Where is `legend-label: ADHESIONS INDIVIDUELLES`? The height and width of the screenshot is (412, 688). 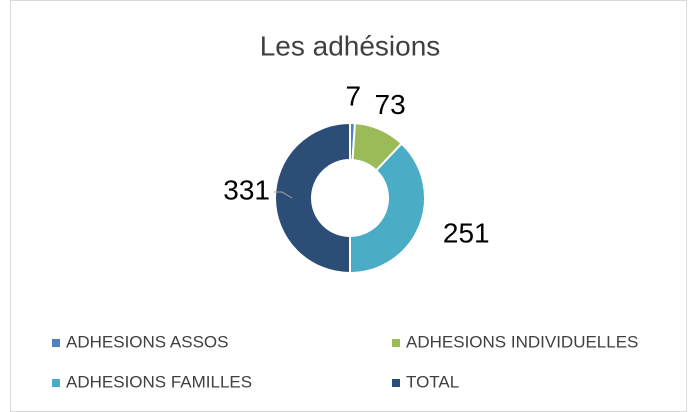
legend-label: ADHESIONS INDIVIDUELLES is located at coordinates (522, 341).